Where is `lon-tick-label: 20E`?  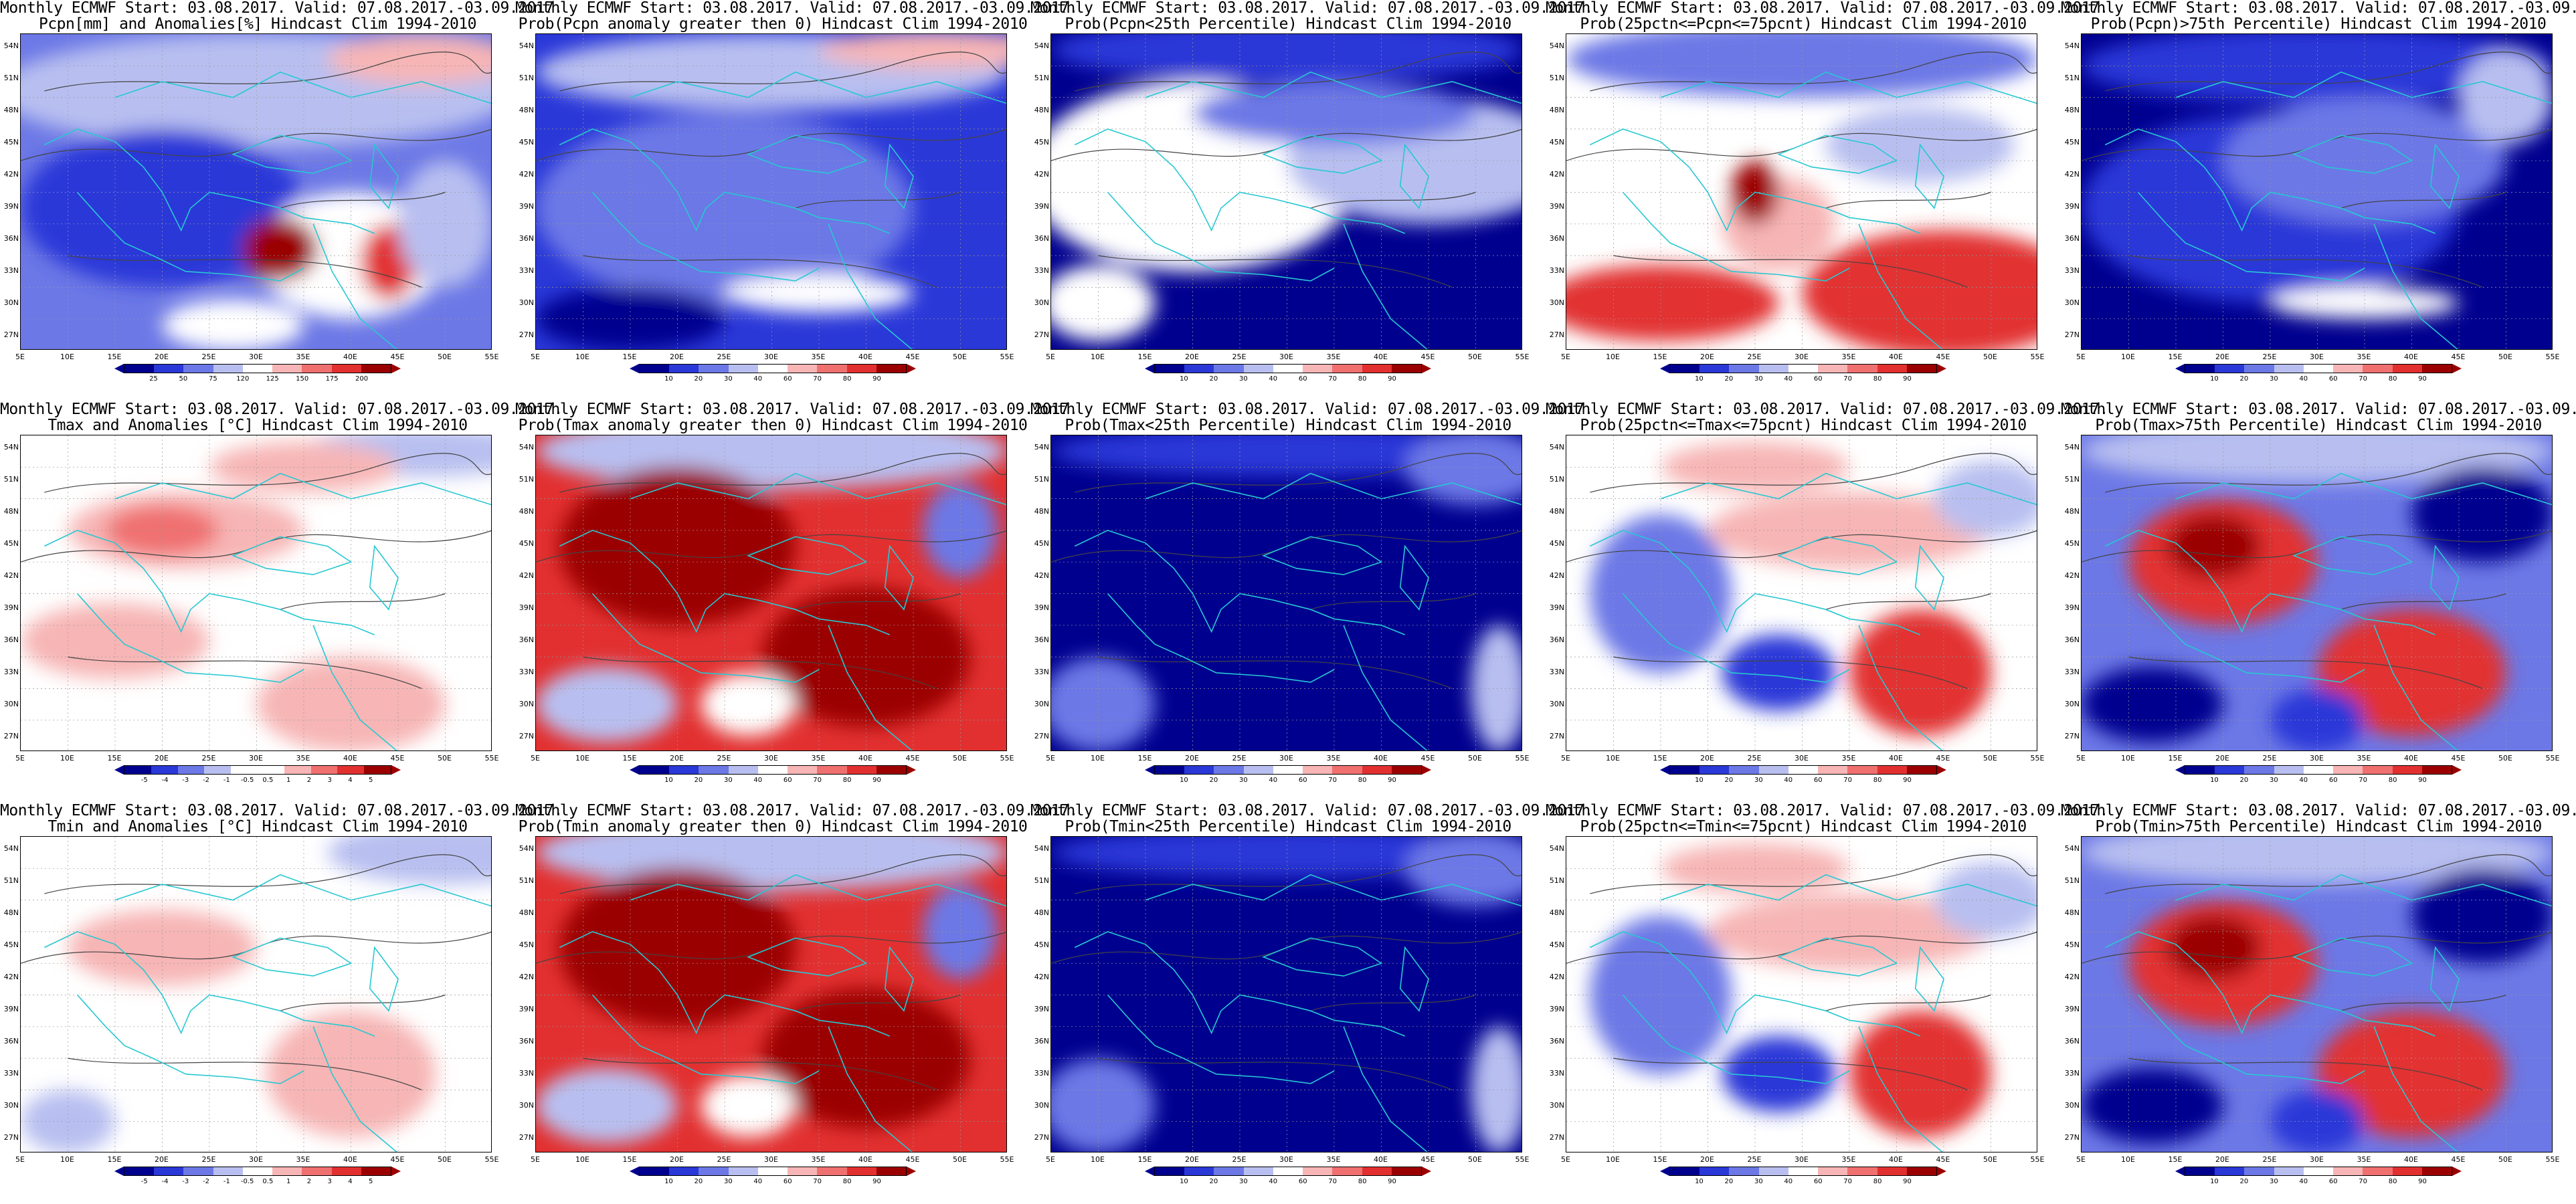
lon-tick-label: 20E is located at coordinates (2222, 1159).